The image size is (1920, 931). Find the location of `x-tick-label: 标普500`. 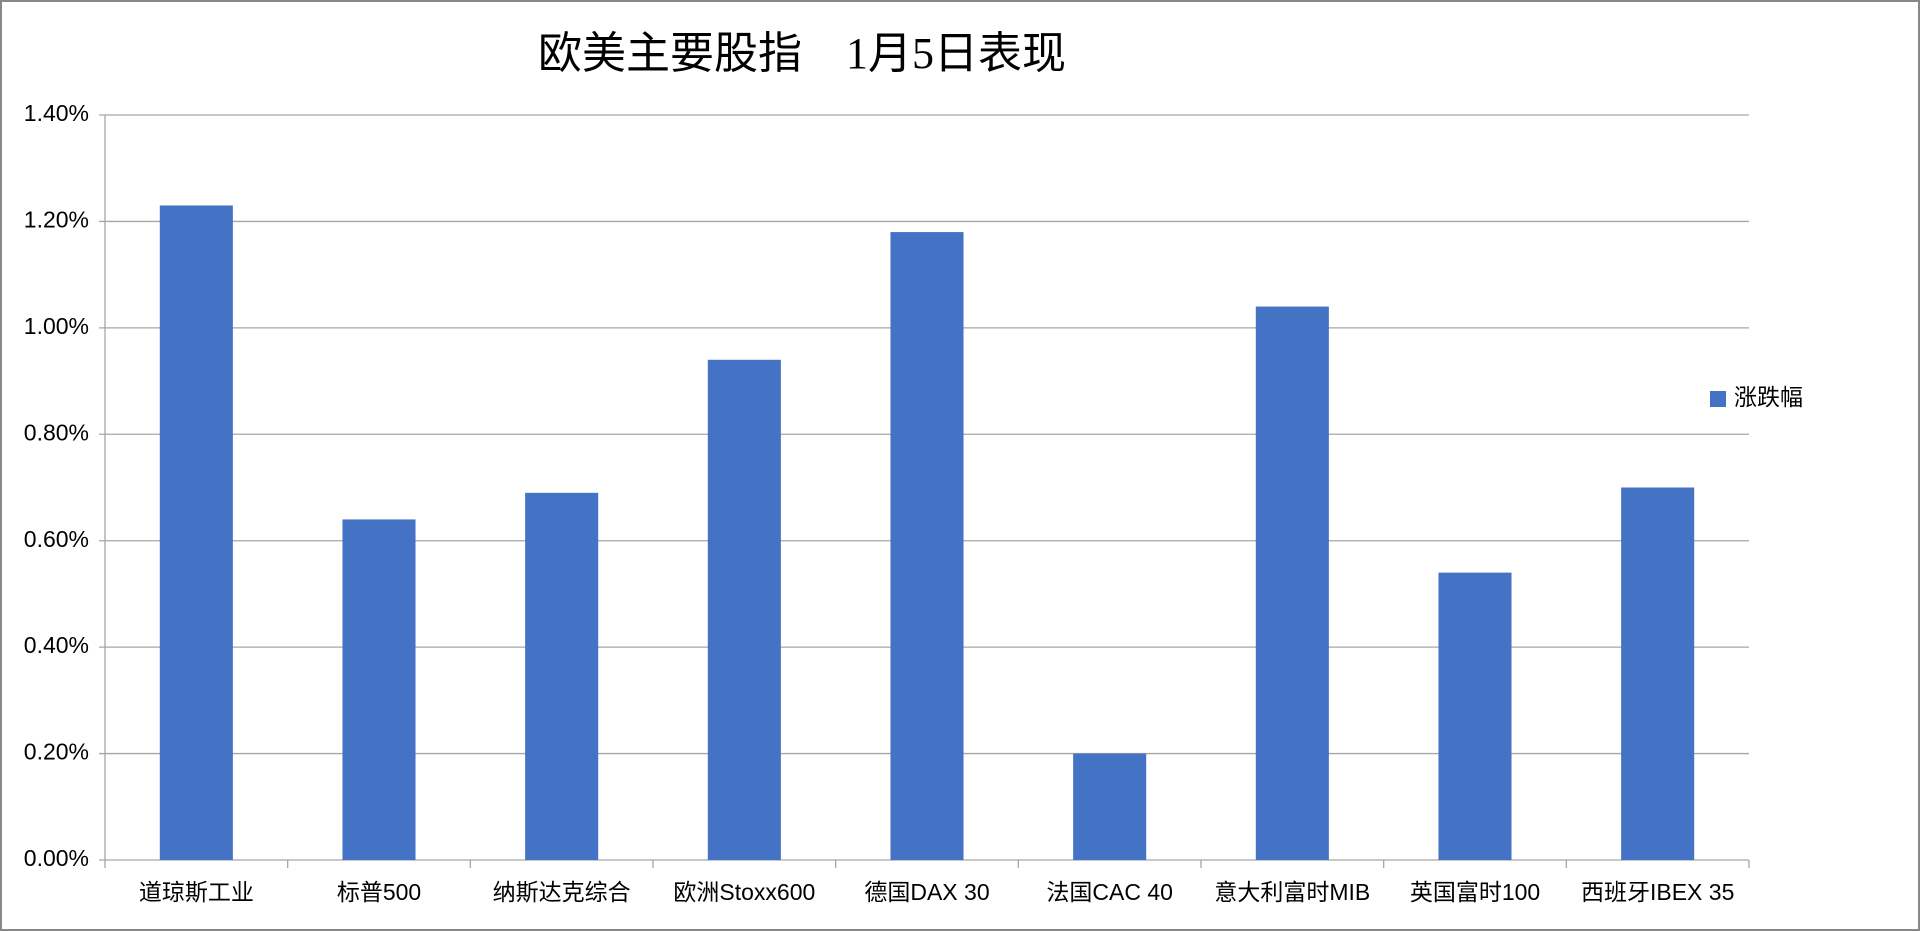

x-tick-label: 标普500 is located at coordinates (379, 892).